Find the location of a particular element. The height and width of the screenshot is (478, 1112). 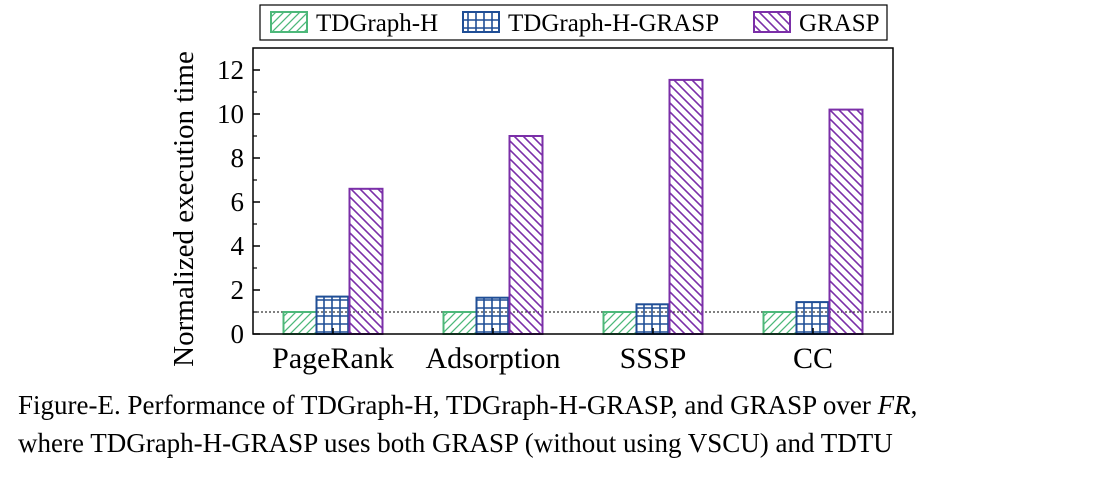

x-tick-label: PageRank is located at coordinates (333, 358).